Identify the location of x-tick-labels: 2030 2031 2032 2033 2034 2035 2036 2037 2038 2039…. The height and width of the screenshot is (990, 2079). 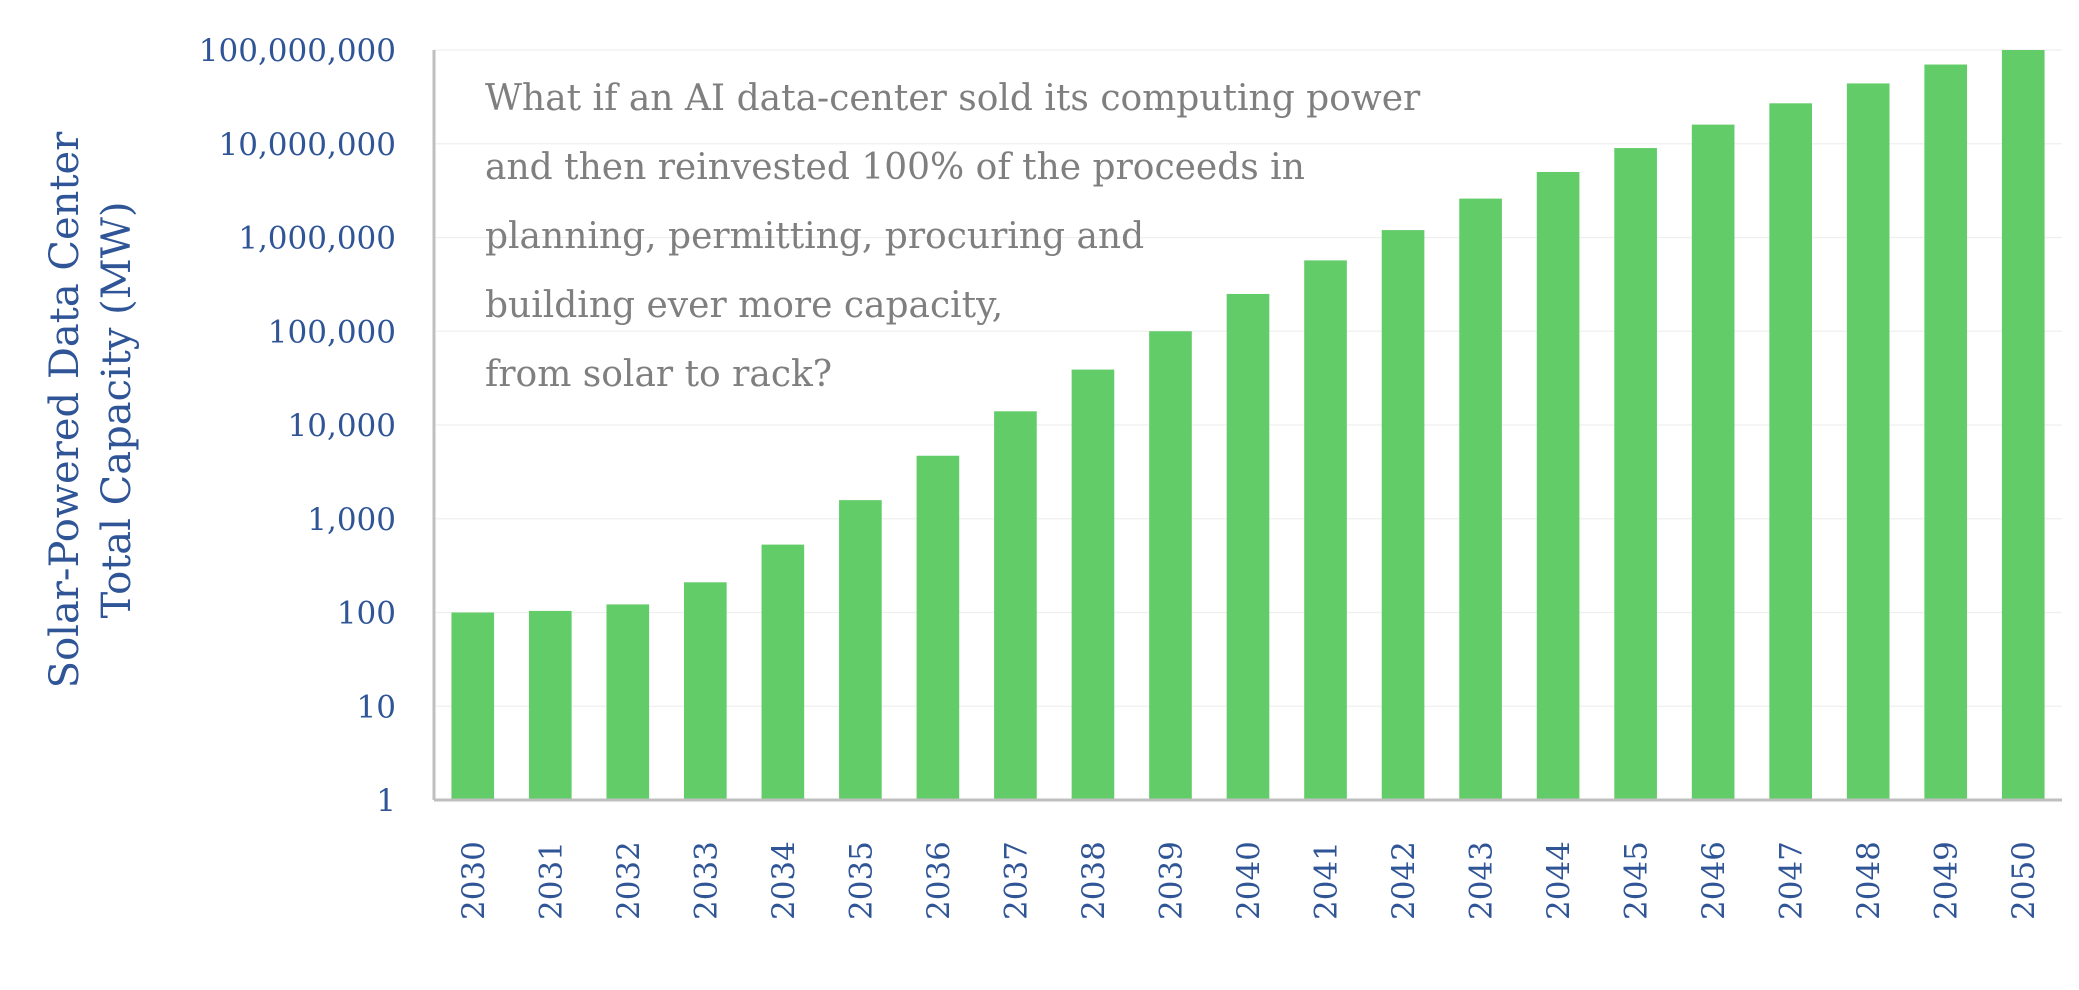
(1249, 880).